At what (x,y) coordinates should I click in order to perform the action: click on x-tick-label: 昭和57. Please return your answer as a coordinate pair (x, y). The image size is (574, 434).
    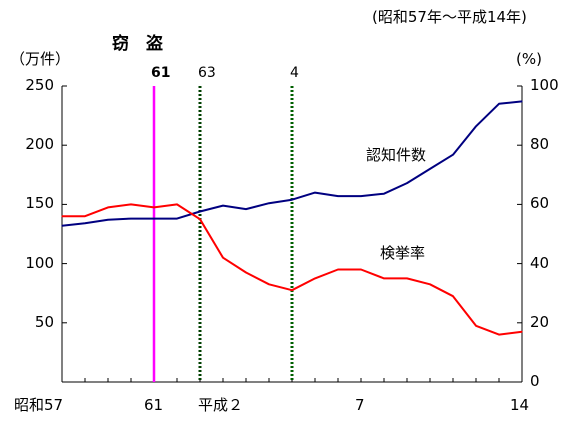
    Looking at the image, I should click on (39, 405).